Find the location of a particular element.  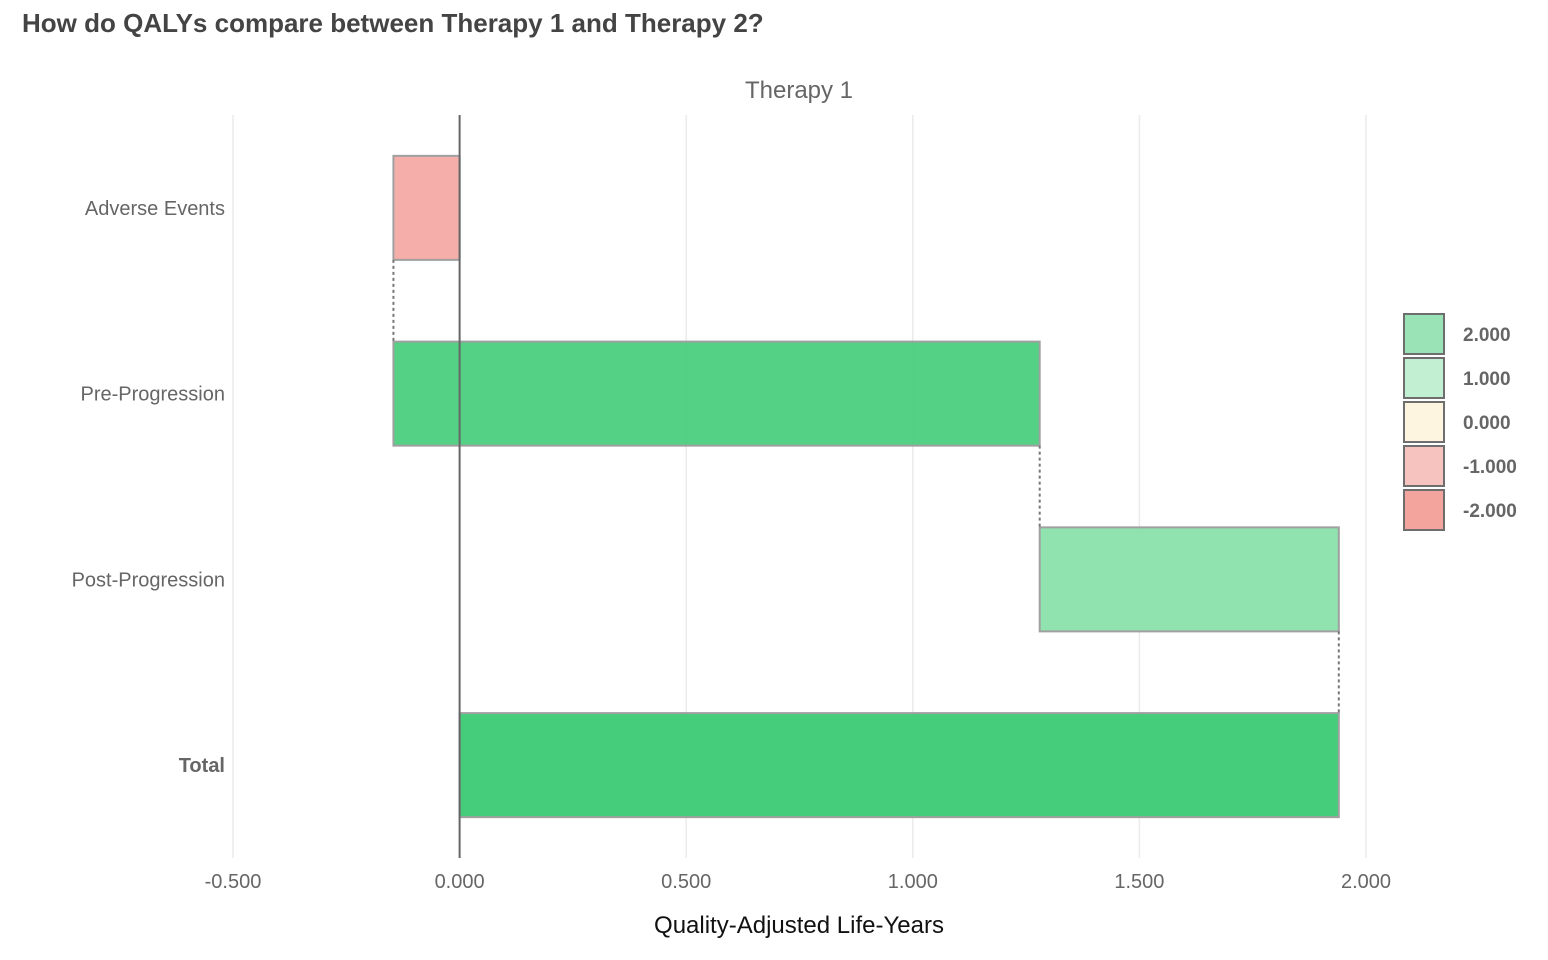

legend-label: 0.000 is located at coordinates (1487, 423).